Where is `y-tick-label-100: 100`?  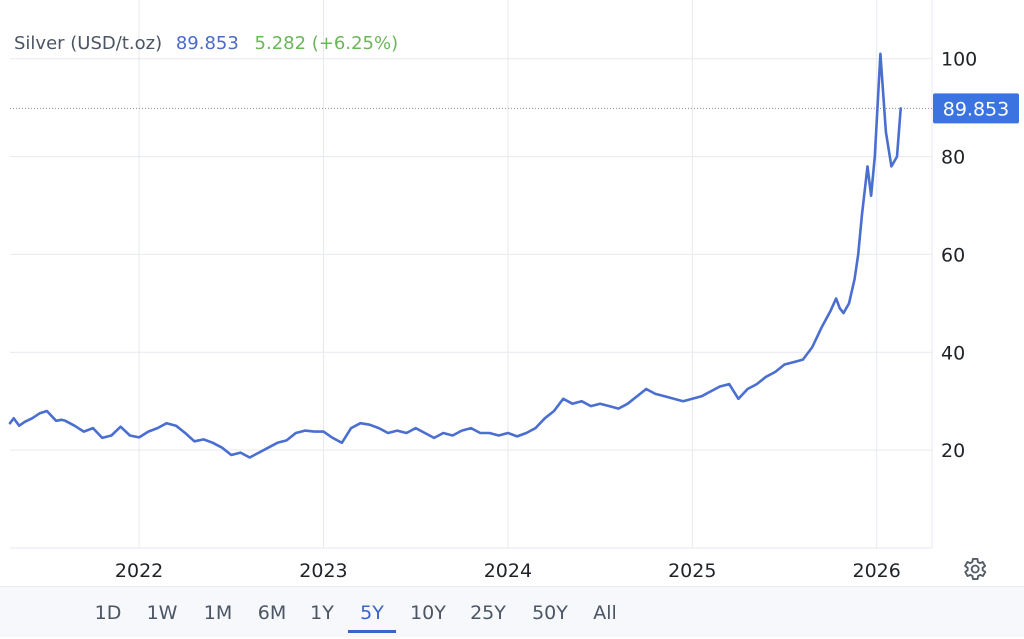
y-tick-label-100: 100 is located at coordinates (959, 60).